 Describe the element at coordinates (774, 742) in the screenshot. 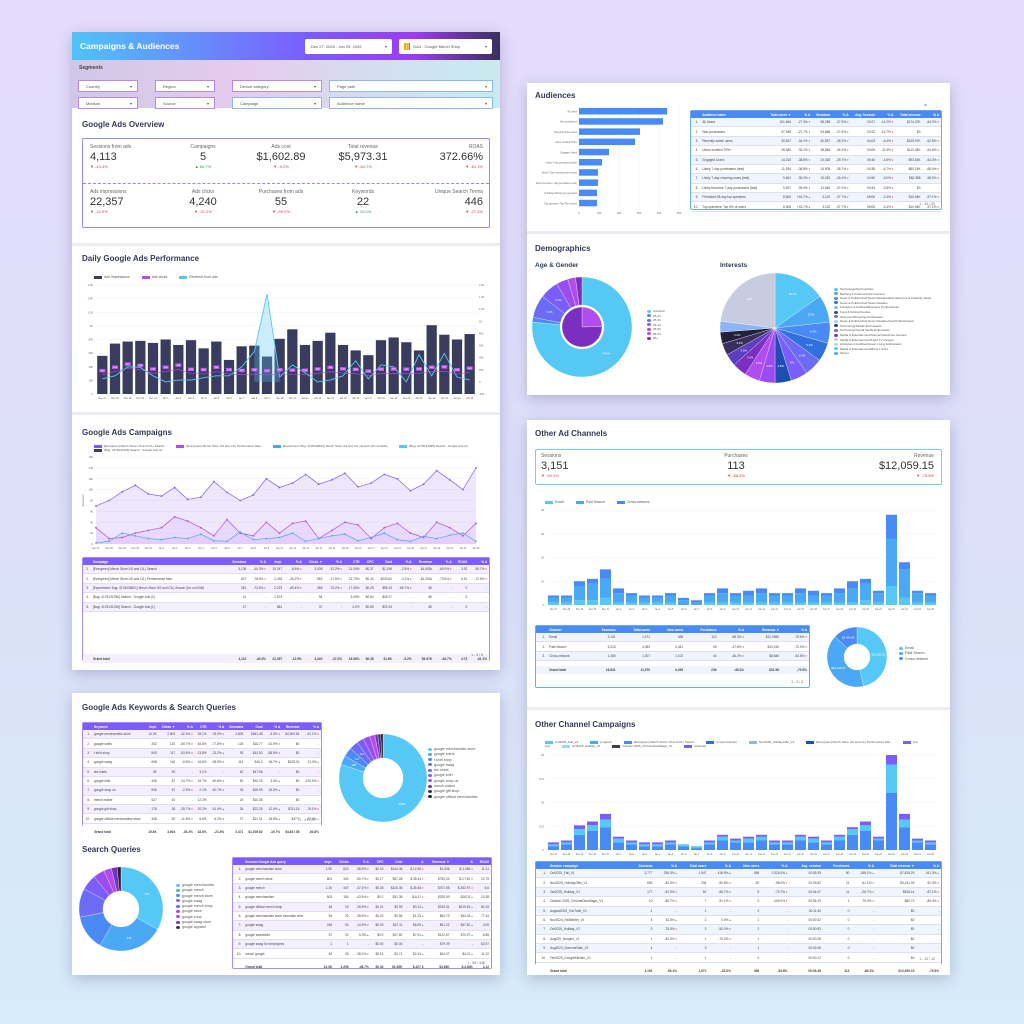

I see `legend-item: Nov2025_HolidayGifts_V1` at that location.